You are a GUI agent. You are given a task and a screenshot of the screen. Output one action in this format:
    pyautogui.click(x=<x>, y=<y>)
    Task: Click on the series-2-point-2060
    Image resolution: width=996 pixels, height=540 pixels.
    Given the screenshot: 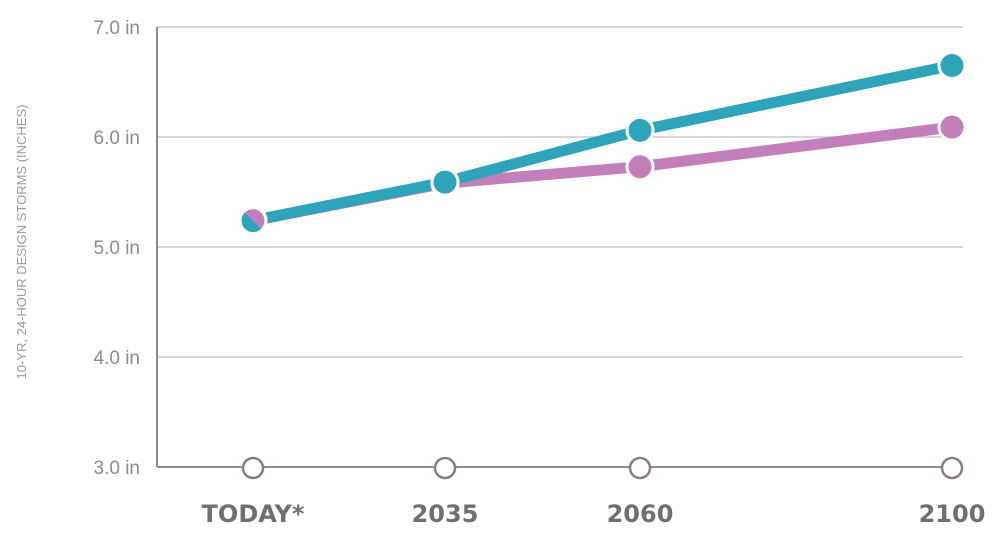 What is the action you would take?
    pyautogui.click(x=640, y=130)
    